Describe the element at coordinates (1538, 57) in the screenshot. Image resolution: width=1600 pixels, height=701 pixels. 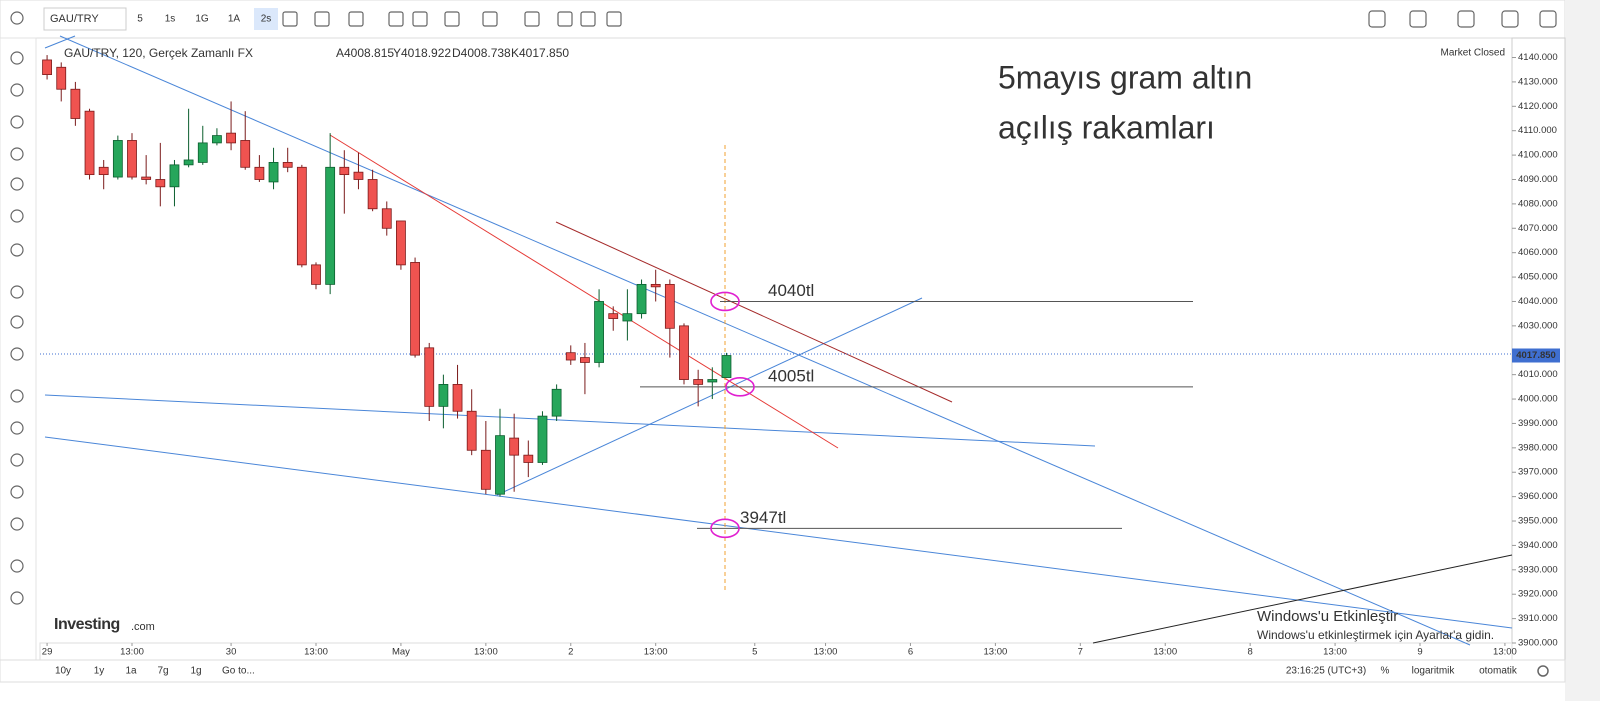
I see `y-tick-label: 4140.000` at that location.